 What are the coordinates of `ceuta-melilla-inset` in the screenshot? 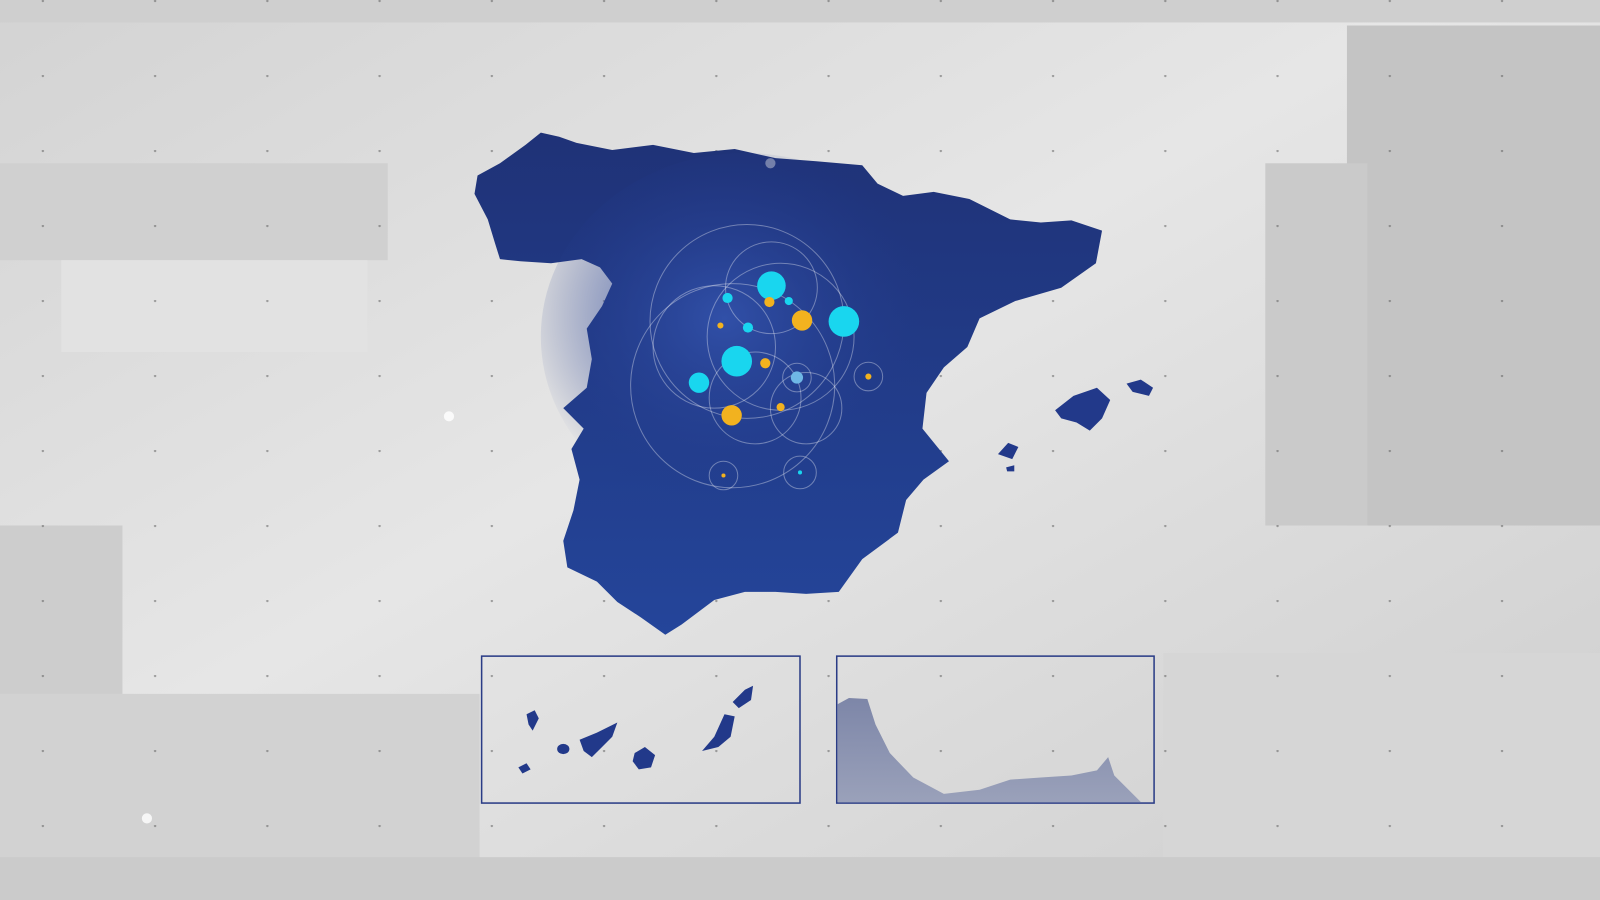 It's located at (995, 729).